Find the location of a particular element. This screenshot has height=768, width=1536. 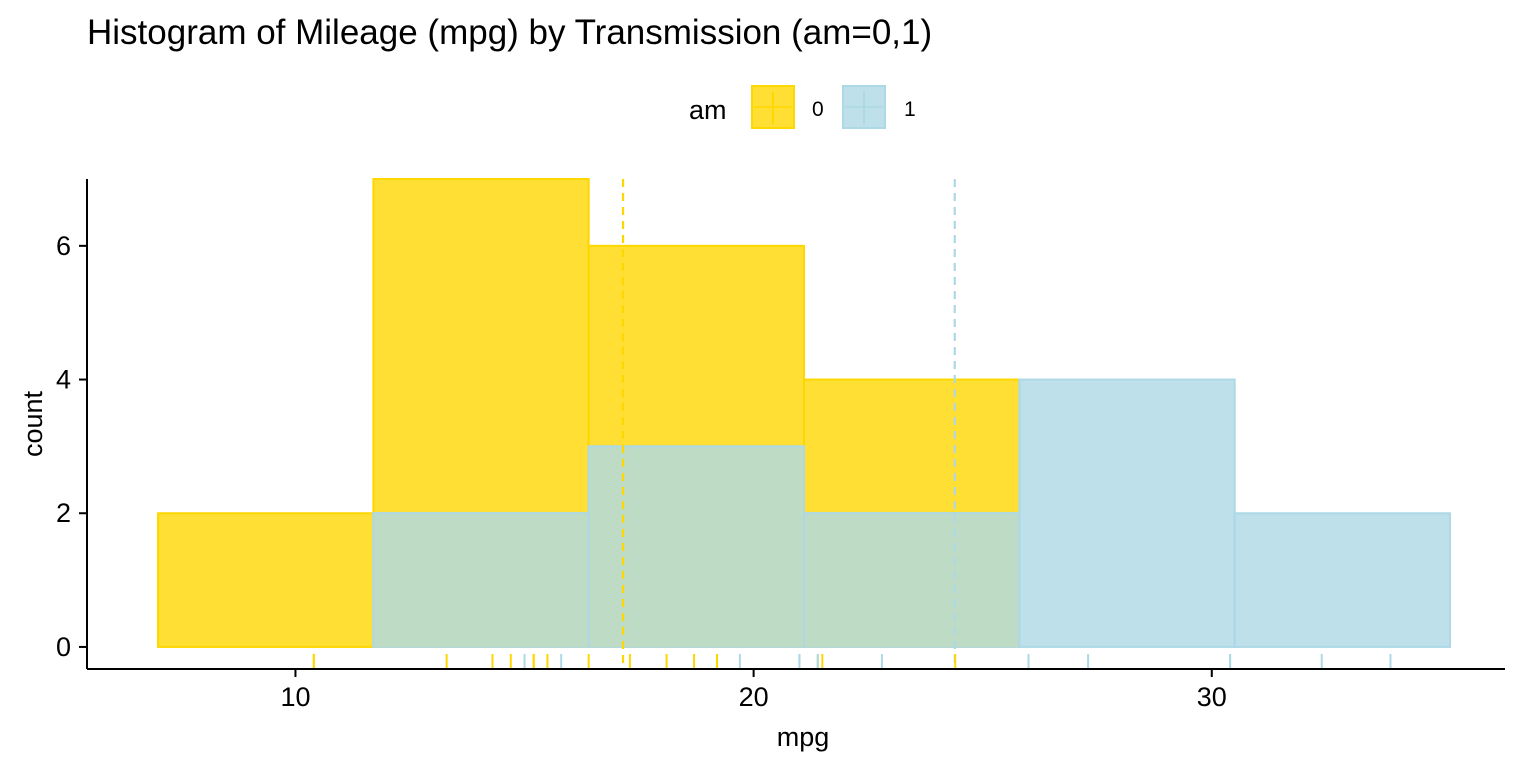

y-ticks: 0 2 4 6 is located at coordinates (71, 446).